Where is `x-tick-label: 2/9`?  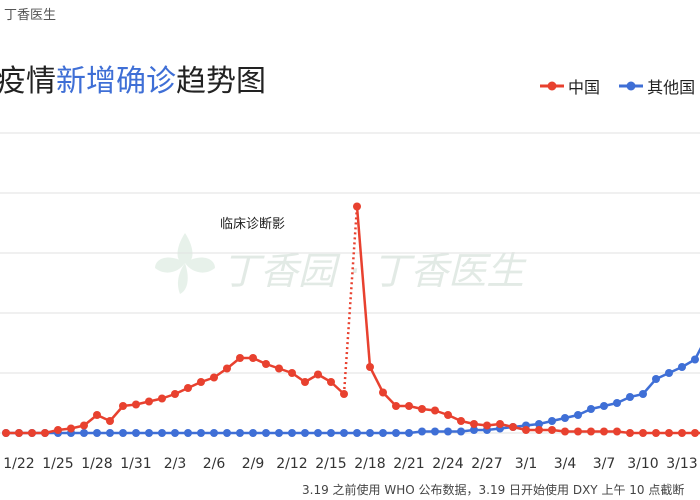
x-tick-label: 2/9 is located at coordinates (253, 464).